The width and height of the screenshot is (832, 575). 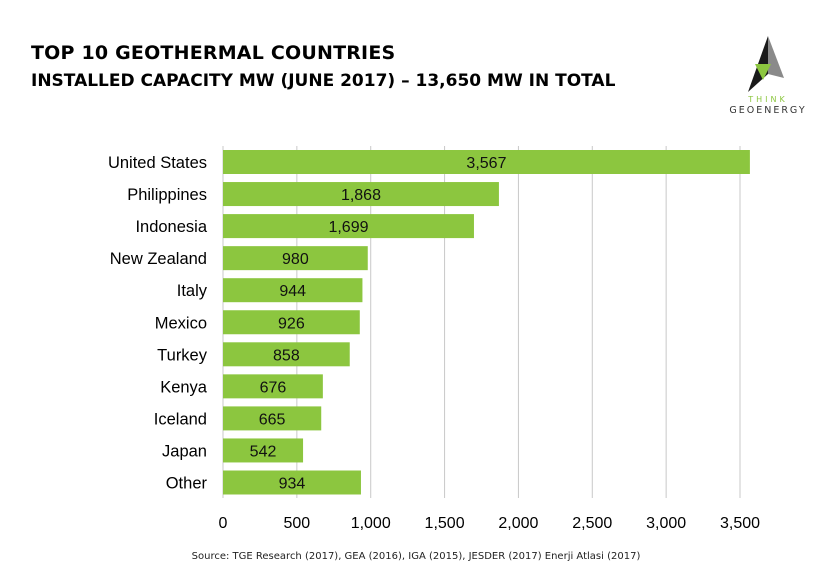 I want to click on data-label: 926, so click(x=291, y=323).